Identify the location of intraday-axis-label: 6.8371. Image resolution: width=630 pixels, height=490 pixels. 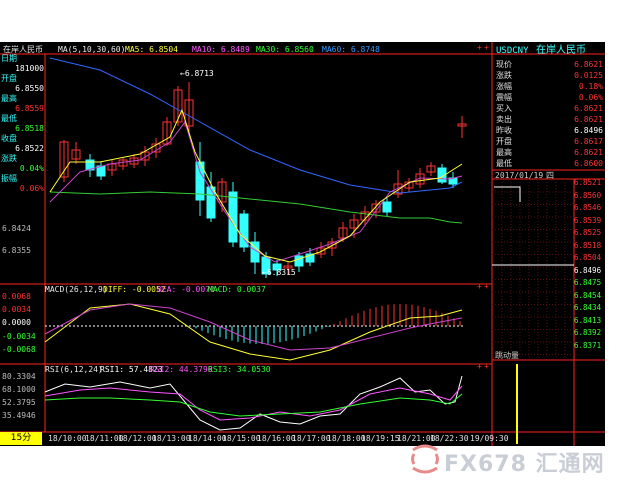
(588, 345).